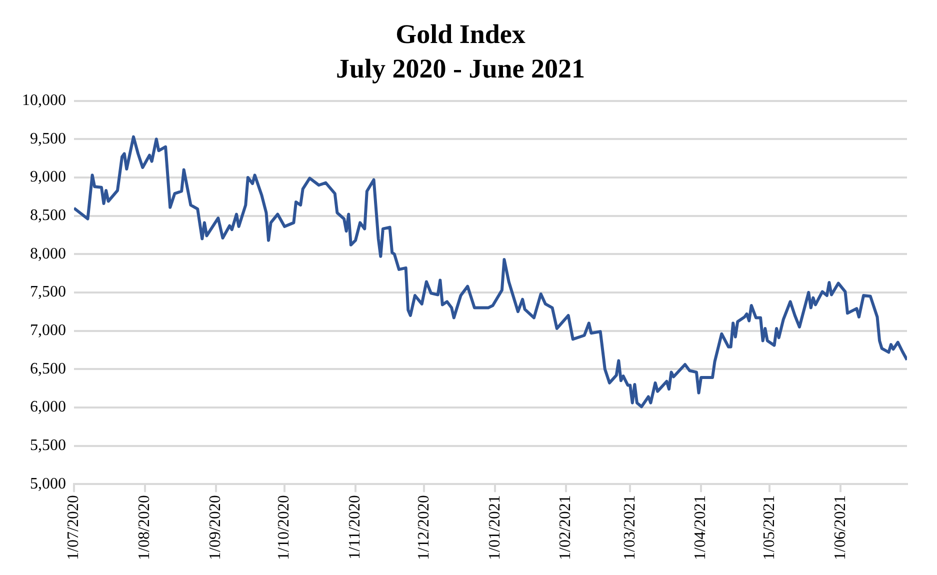  What do you see at coordinates (48, 407) in the screenshot?
I see `y-tick-label: 6,000` at bounding box center [48, 407].